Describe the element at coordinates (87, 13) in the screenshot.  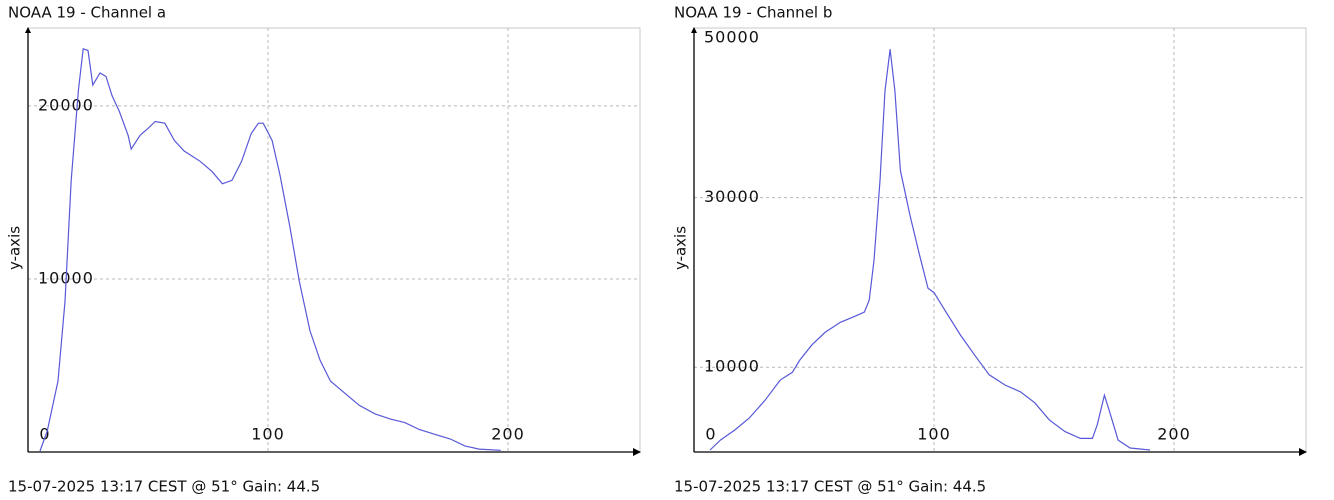
I see `chart-title: NOAA 19 - Channel a` at that location.